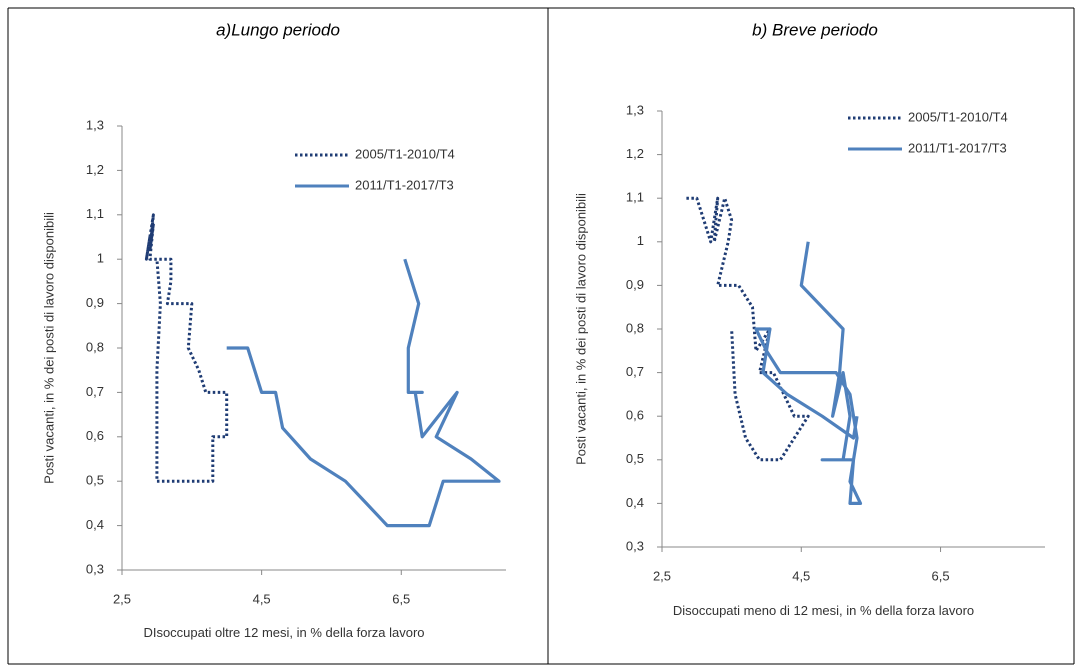  What do you see at coordinates (815, 29) in the screenshot?
I see `chart-title: b) Breve periodo` at bounding box center [815, 29].